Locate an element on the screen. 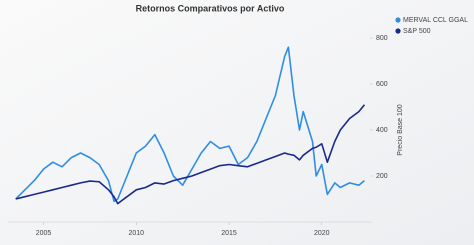 Image resolution: width=474 pixels, height=245 pixels. x-tick-label: 2005 is located at coordinates (44, 233).